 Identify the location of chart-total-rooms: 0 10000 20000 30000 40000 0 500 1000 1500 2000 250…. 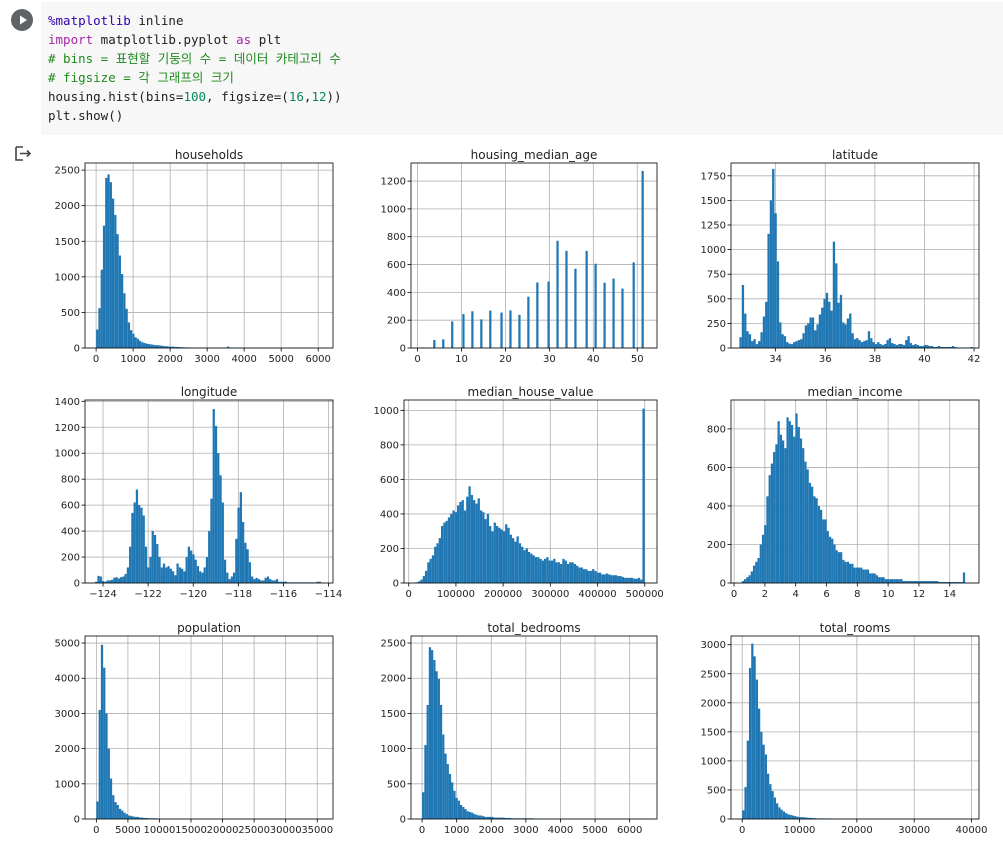
(844, 728).